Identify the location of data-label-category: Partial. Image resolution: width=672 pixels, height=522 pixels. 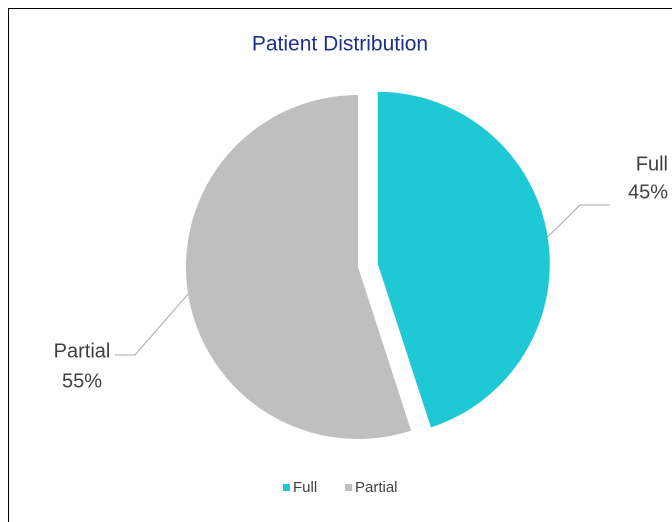
(82, 351).